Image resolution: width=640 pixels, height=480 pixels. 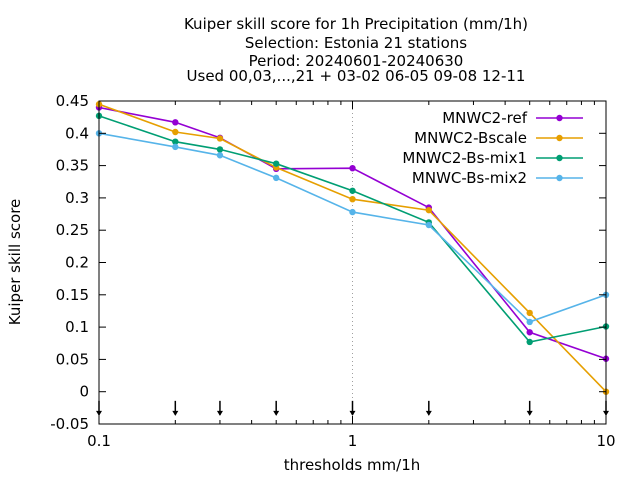 I want to click on y-axis-label: Kuiper skill score, so click(x=15, y=262).